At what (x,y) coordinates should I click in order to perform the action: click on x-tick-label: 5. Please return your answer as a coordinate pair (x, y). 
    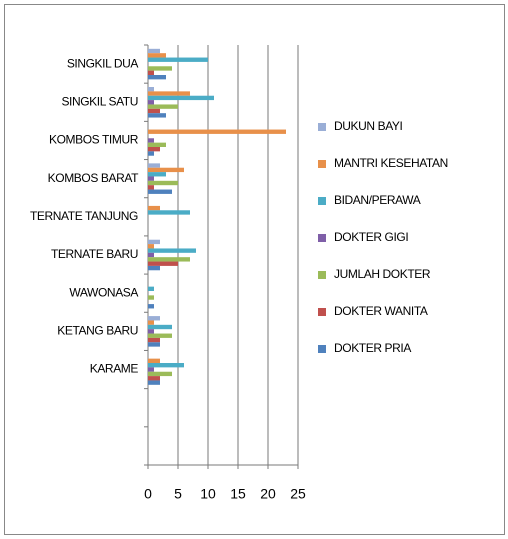
    Looking at the image, I should click on (178, 494).